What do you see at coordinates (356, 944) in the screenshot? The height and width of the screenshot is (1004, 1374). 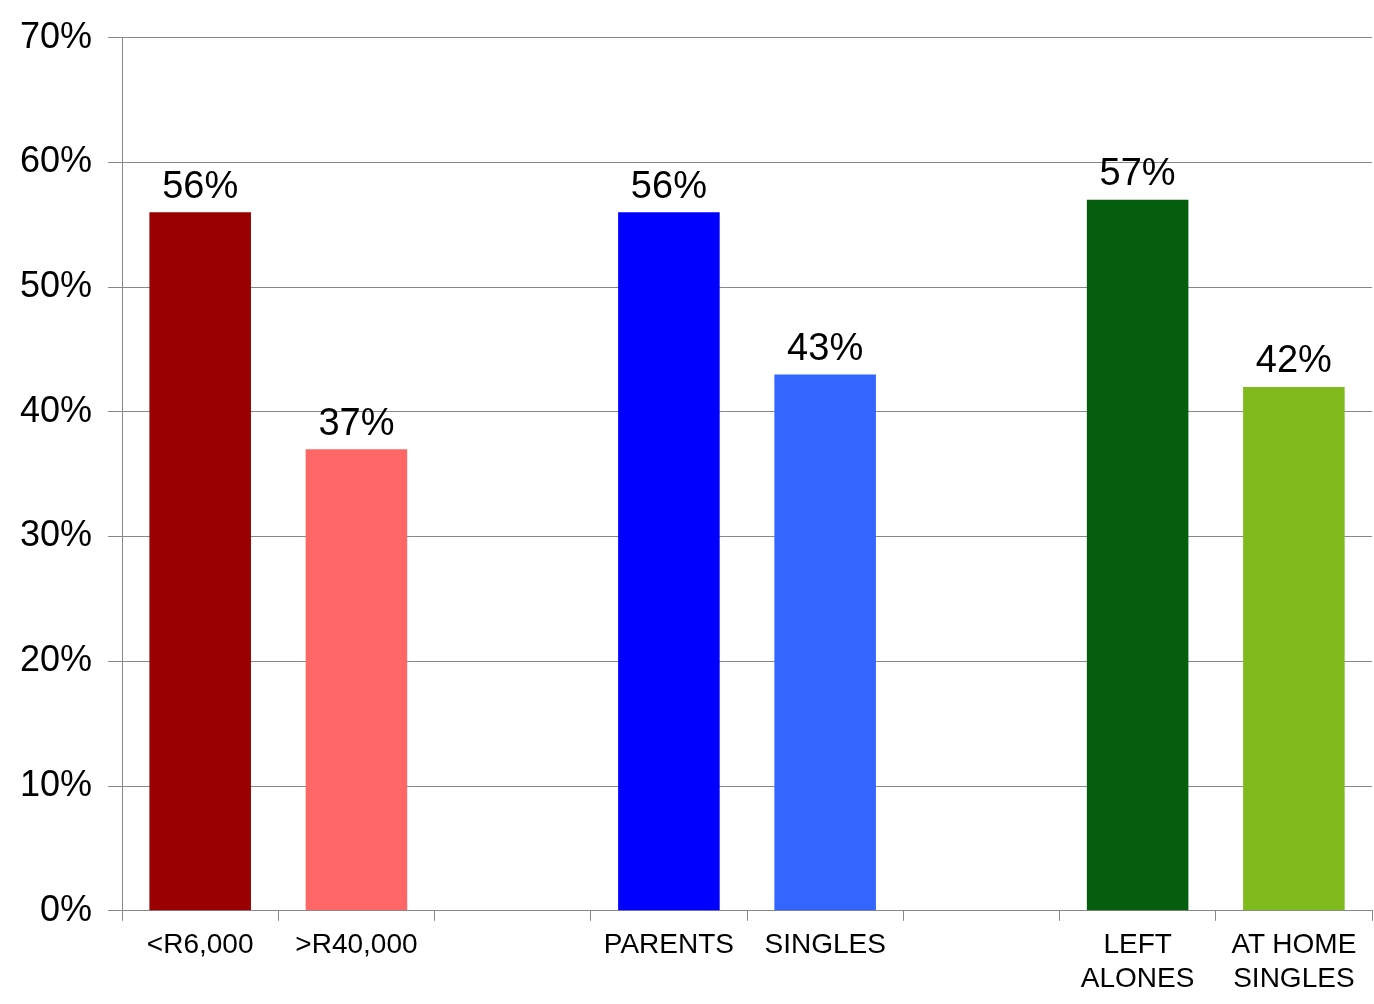 I see `x-tick-label: >R40,000` at bounding box center [356, 944].